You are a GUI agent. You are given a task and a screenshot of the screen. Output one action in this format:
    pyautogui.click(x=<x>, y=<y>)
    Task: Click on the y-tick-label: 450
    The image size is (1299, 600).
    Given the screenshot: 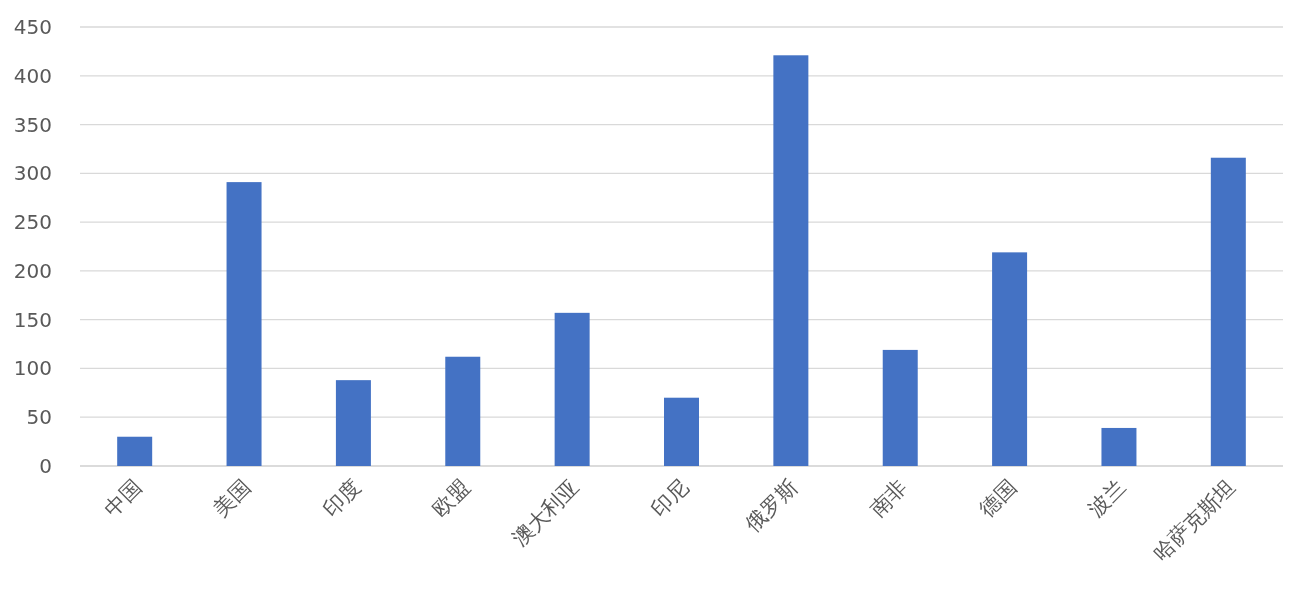 What is the action you would take?
    pyautogui.click(x=32, y=27)
    